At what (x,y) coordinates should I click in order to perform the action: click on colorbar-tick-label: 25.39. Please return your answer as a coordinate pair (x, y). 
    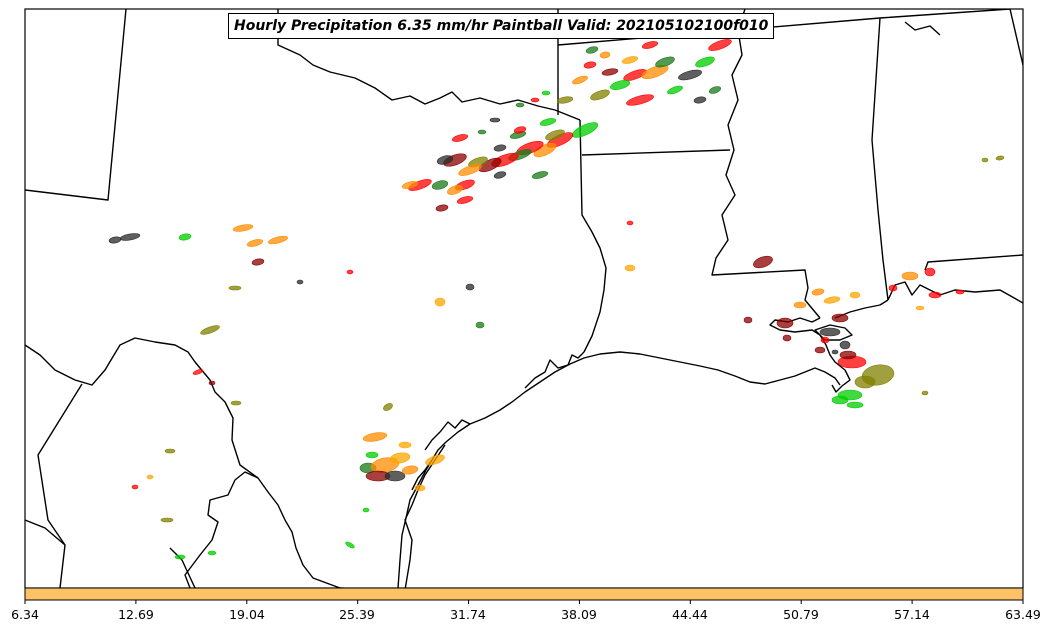
    Looking at the image, I should click on (357, 614).